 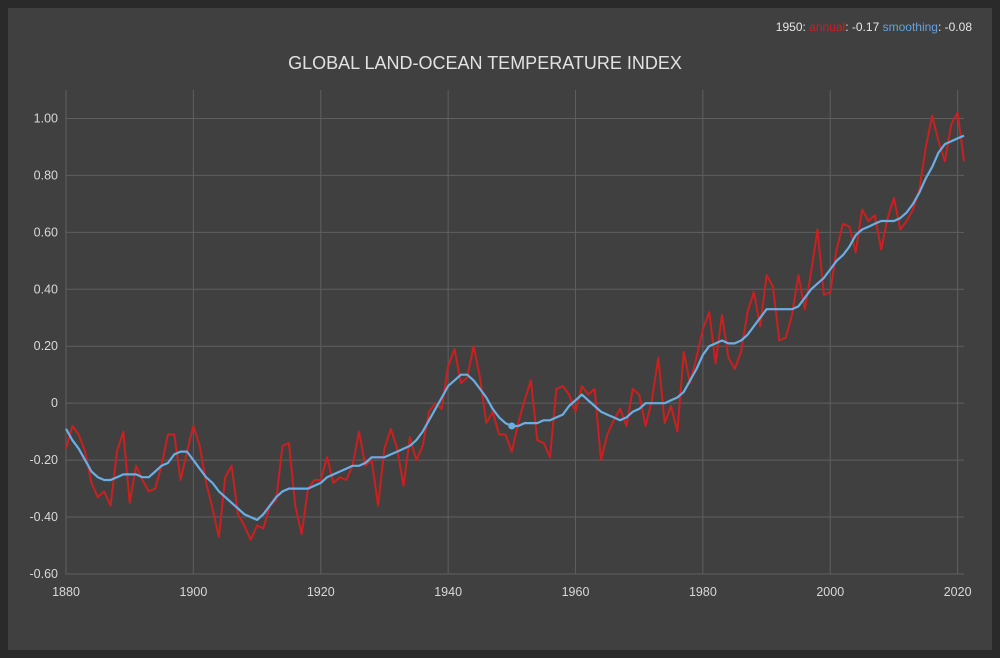 What do you see at coordinates (46, 232) in the screenshot?
I see `y-tick-label: 0.60` at bounding box center [46, 232].